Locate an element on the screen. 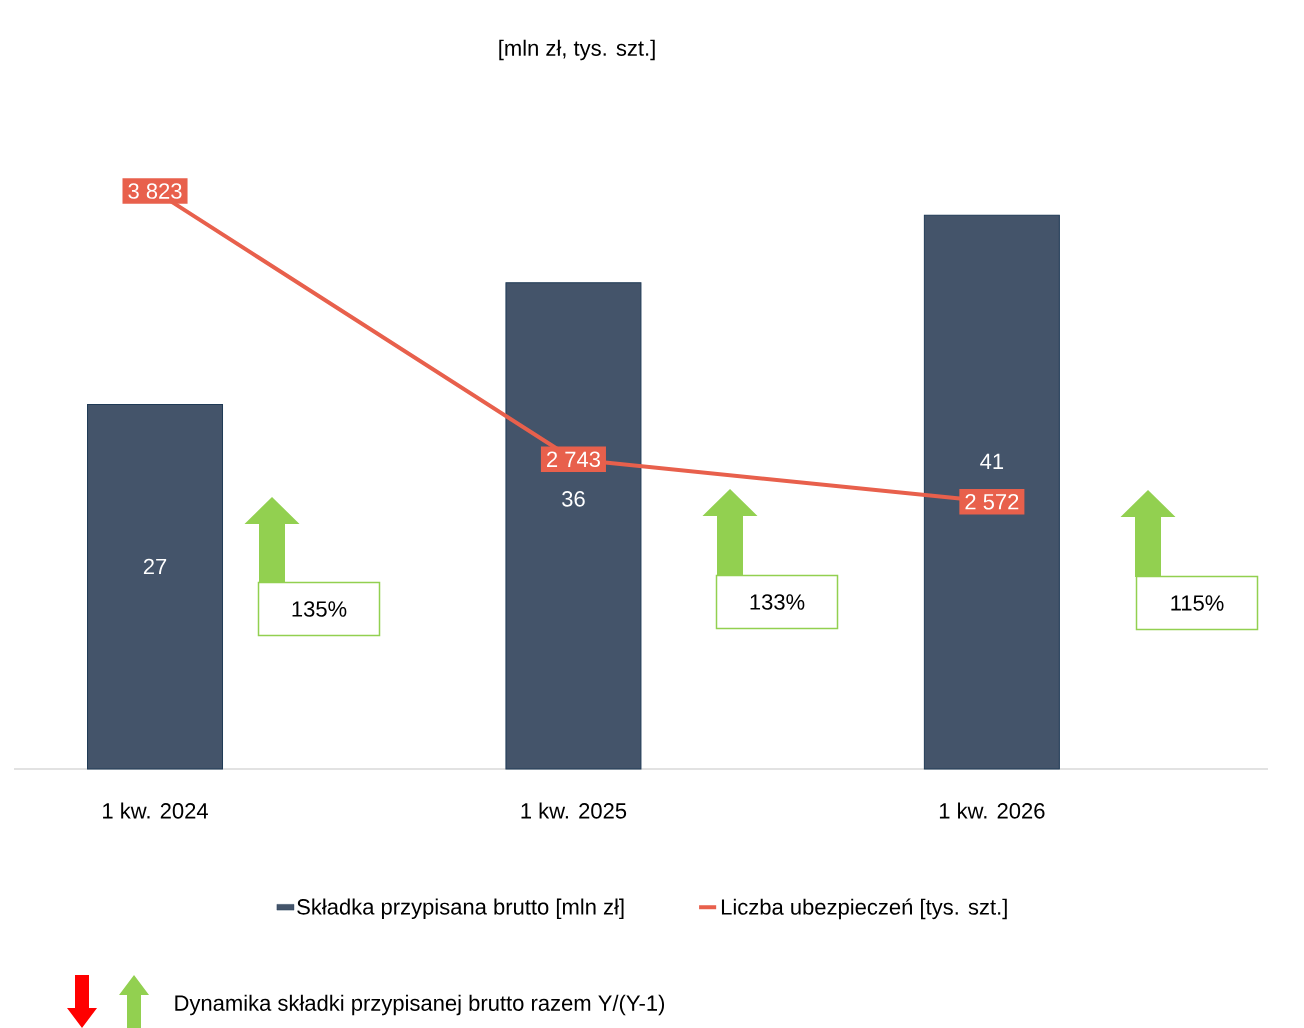 Image resolution: width=1304 pixels, height=1028 pixels. x-tick-label: 1 kw. 2026 is located at coordinates (992, 810).